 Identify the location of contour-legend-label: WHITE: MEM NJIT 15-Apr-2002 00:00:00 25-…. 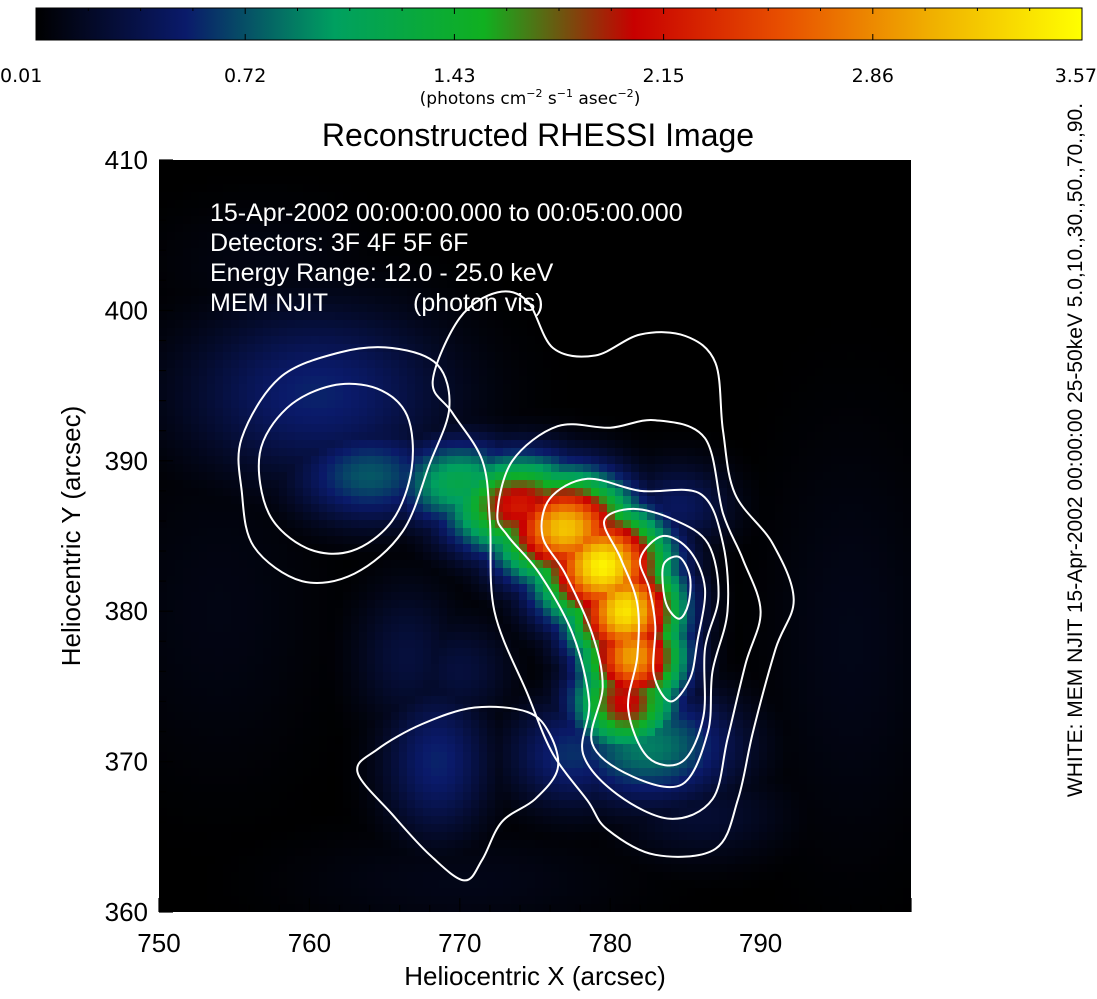
(1075, 450).